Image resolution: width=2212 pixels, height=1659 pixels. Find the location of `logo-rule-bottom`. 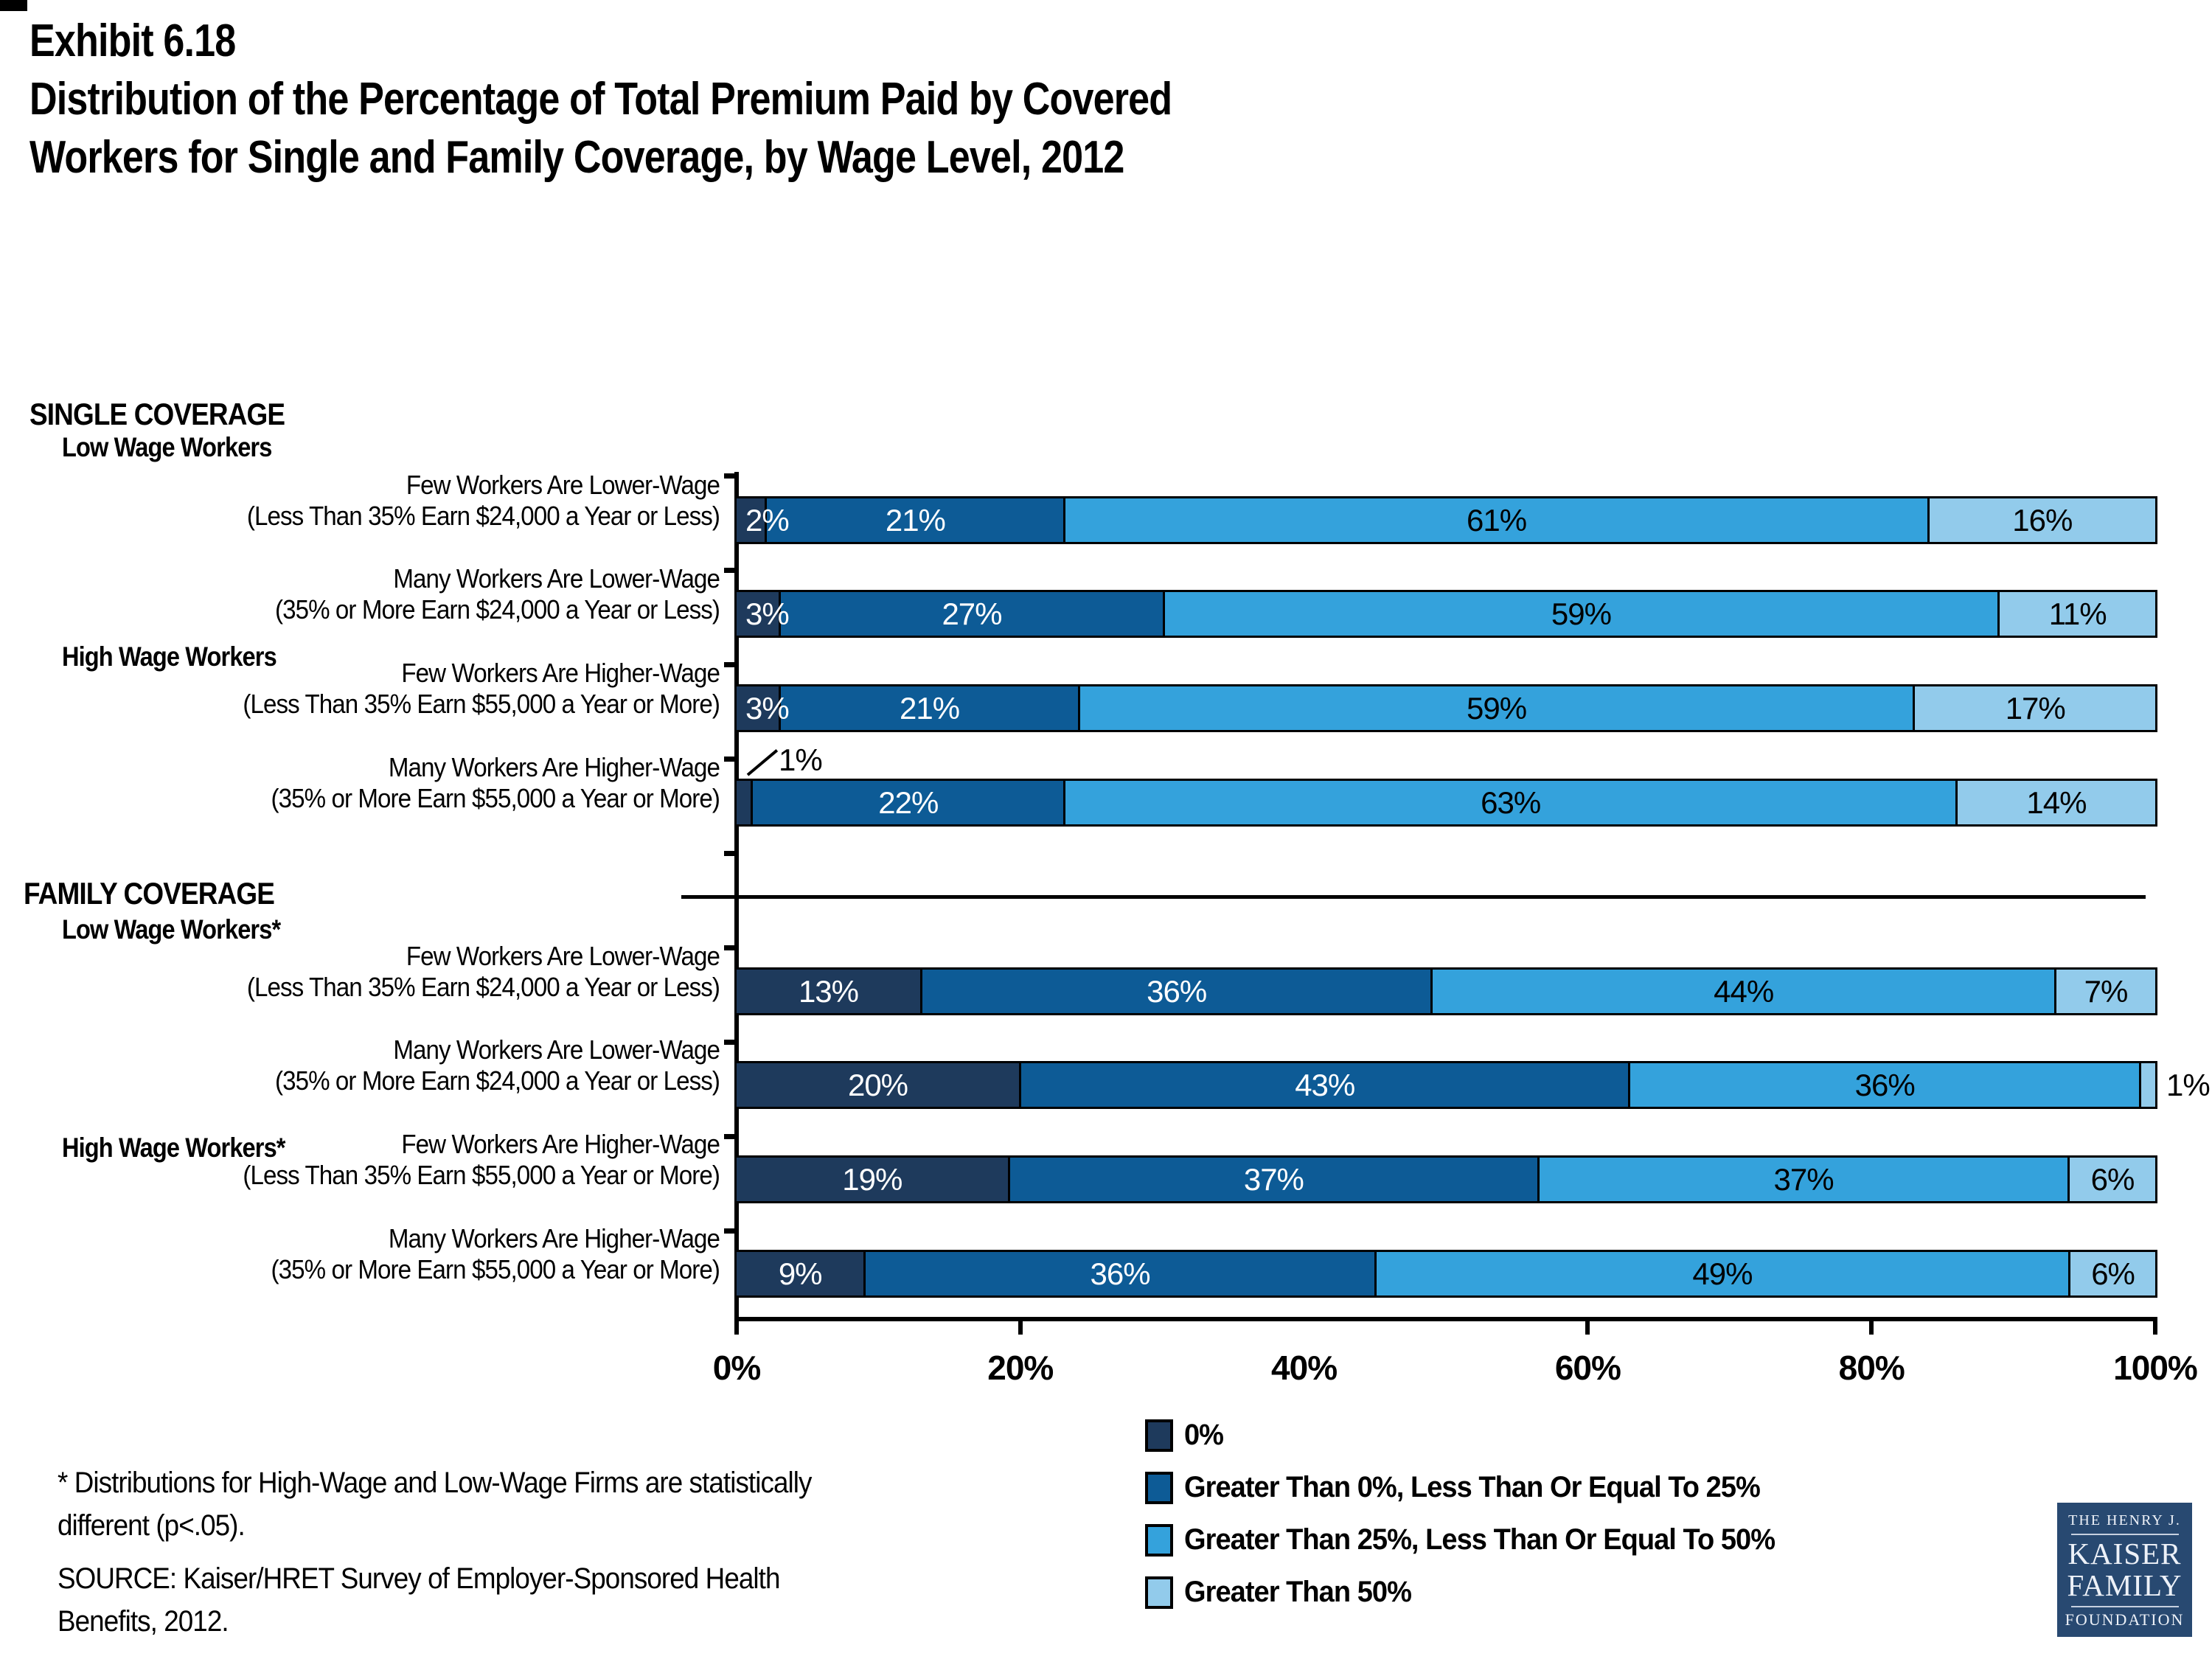

logo-rule-bottom is located at coordinates (2124, 1606).